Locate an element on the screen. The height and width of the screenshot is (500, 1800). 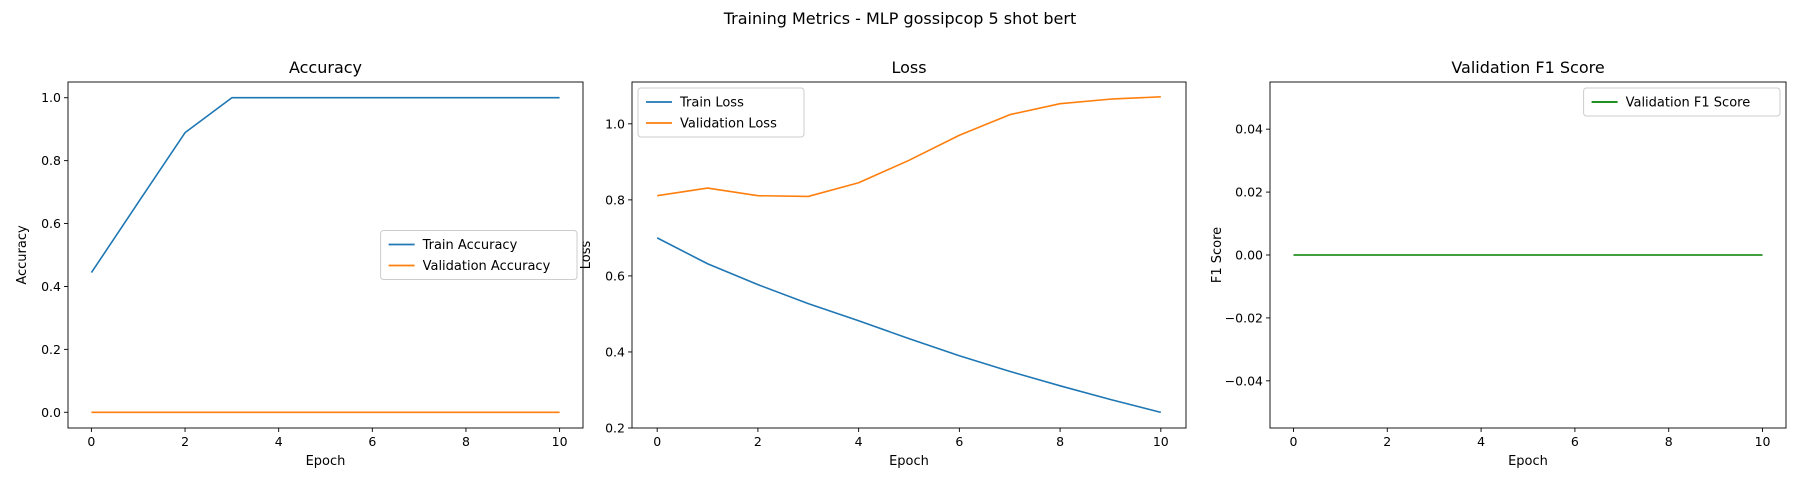
y-tick-label: −0.04 is located at coordinates (1244, 380).